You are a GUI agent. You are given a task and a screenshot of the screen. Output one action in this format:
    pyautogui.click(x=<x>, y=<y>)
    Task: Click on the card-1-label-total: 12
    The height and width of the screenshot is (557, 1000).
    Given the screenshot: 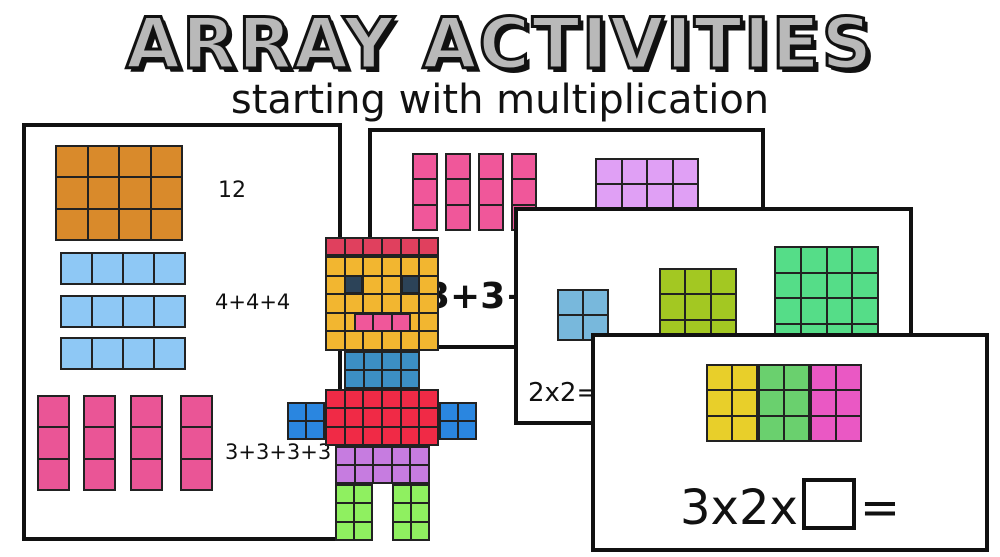 What is the action you would take?
    pyautogui.click(x=232, y=190)
    